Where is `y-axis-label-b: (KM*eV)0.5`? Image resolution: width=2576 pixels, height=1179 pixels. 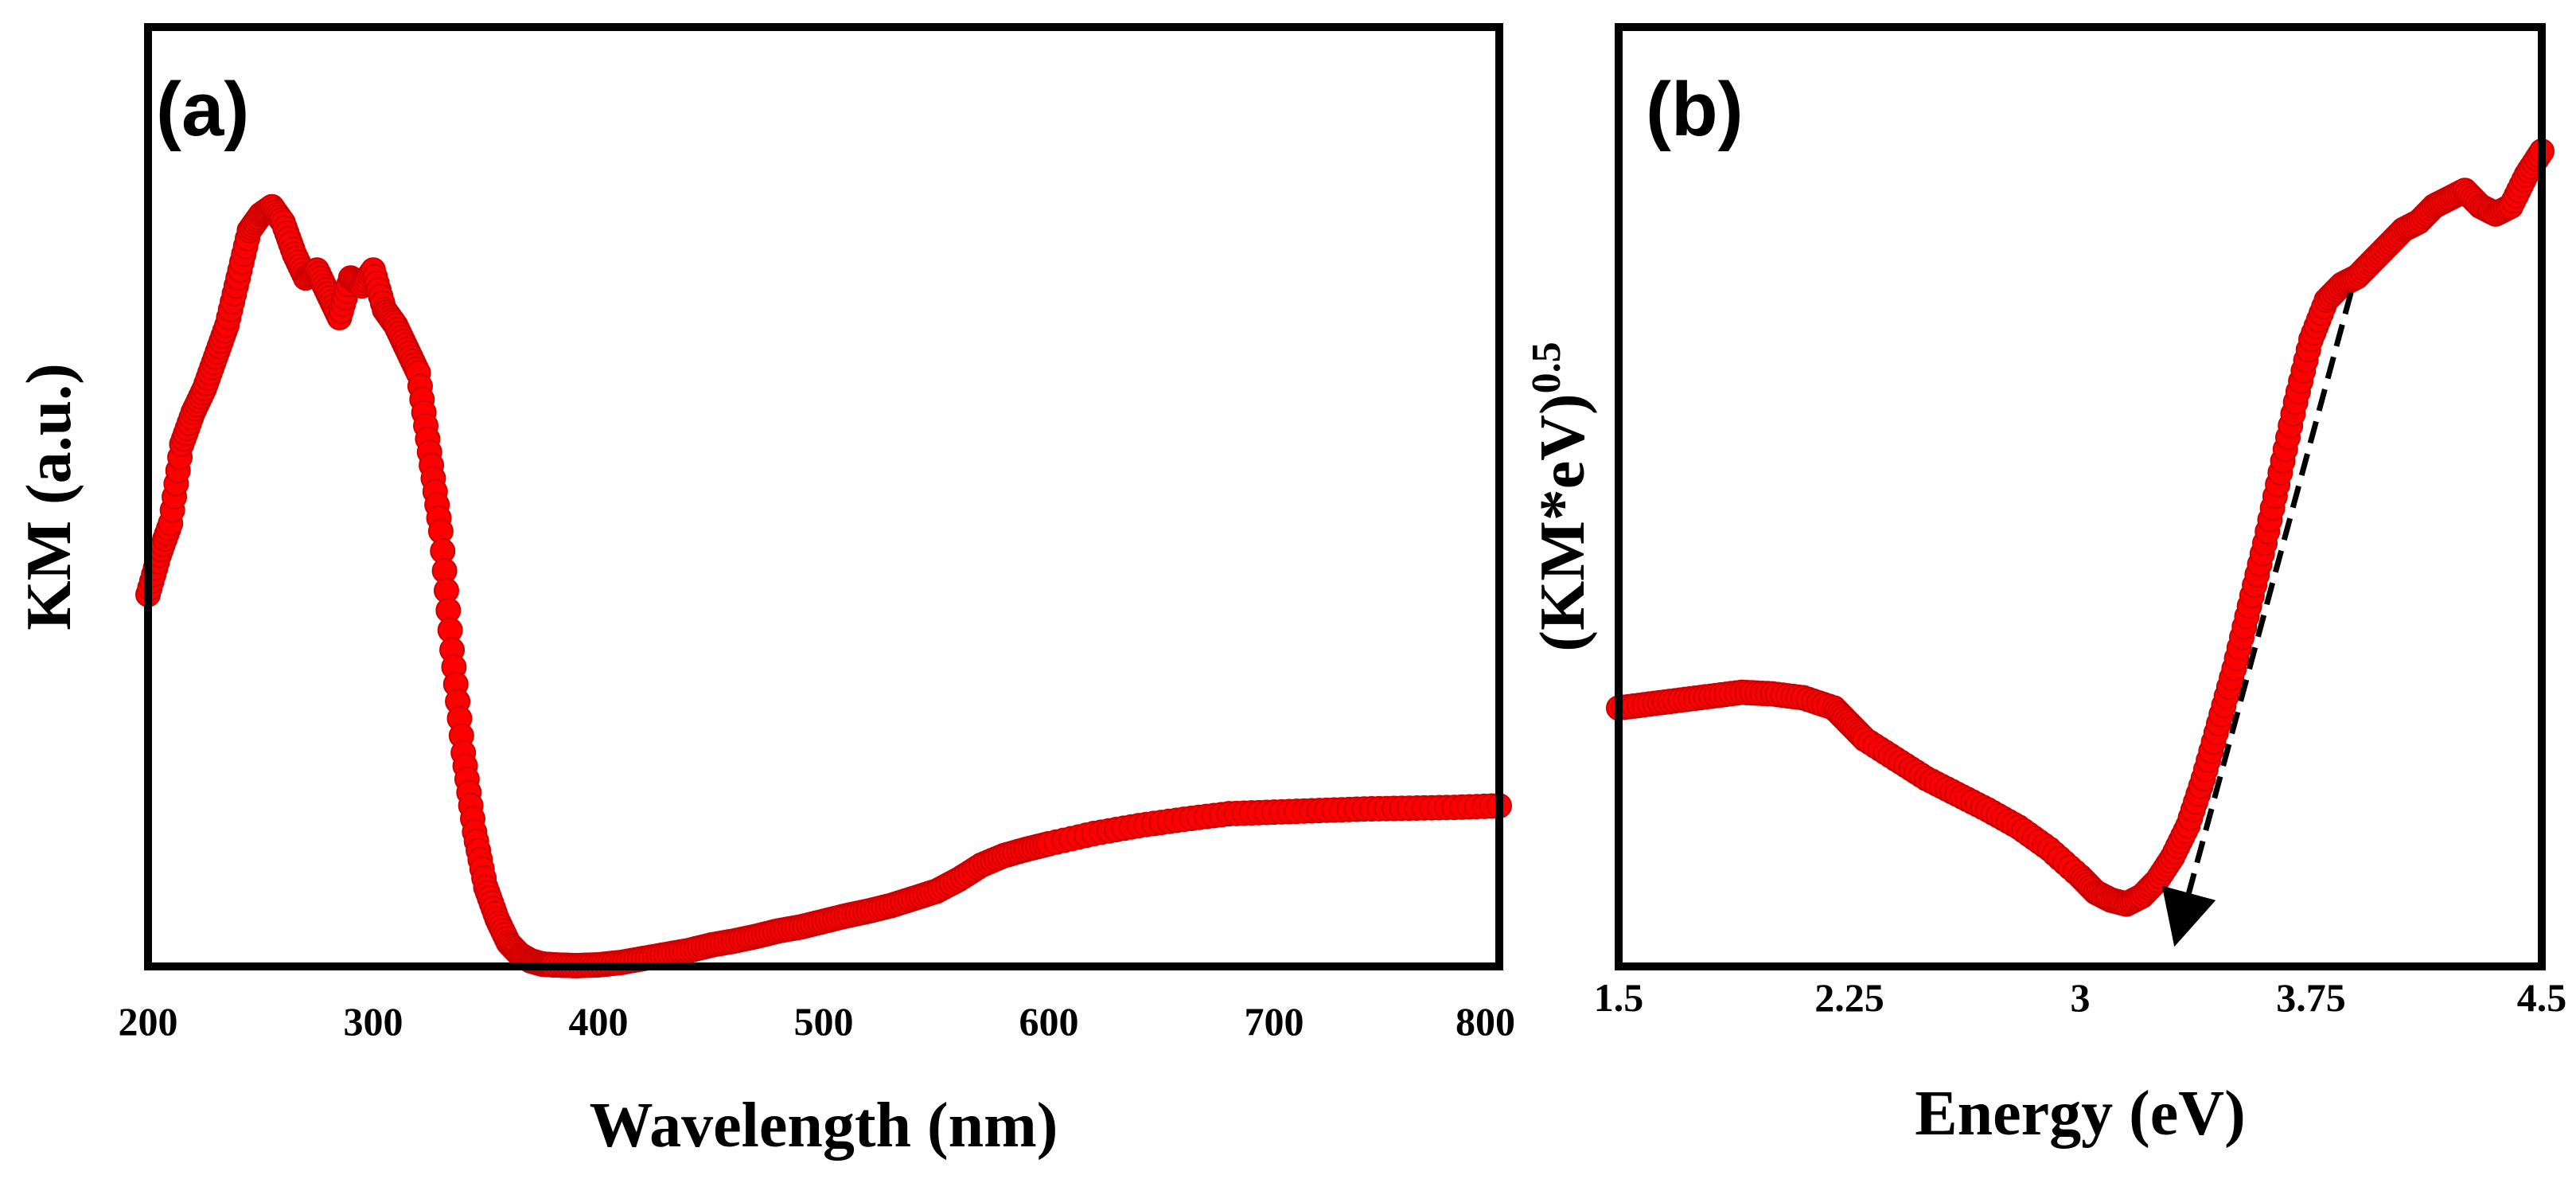 y-axis-label-b: (KM*eV)0.5 is located at coordinates (1561, 496).